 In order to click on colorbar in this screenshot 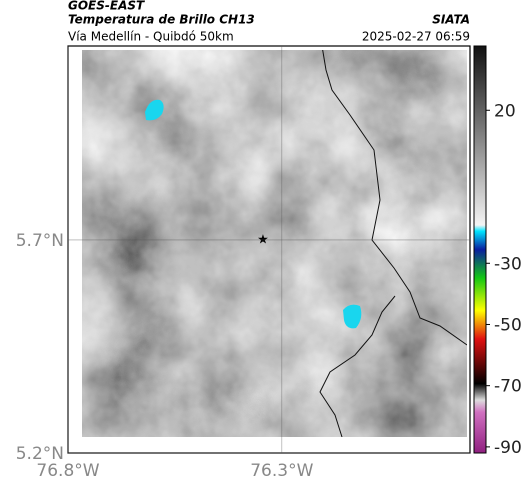, I will do `click(480, 249)`.